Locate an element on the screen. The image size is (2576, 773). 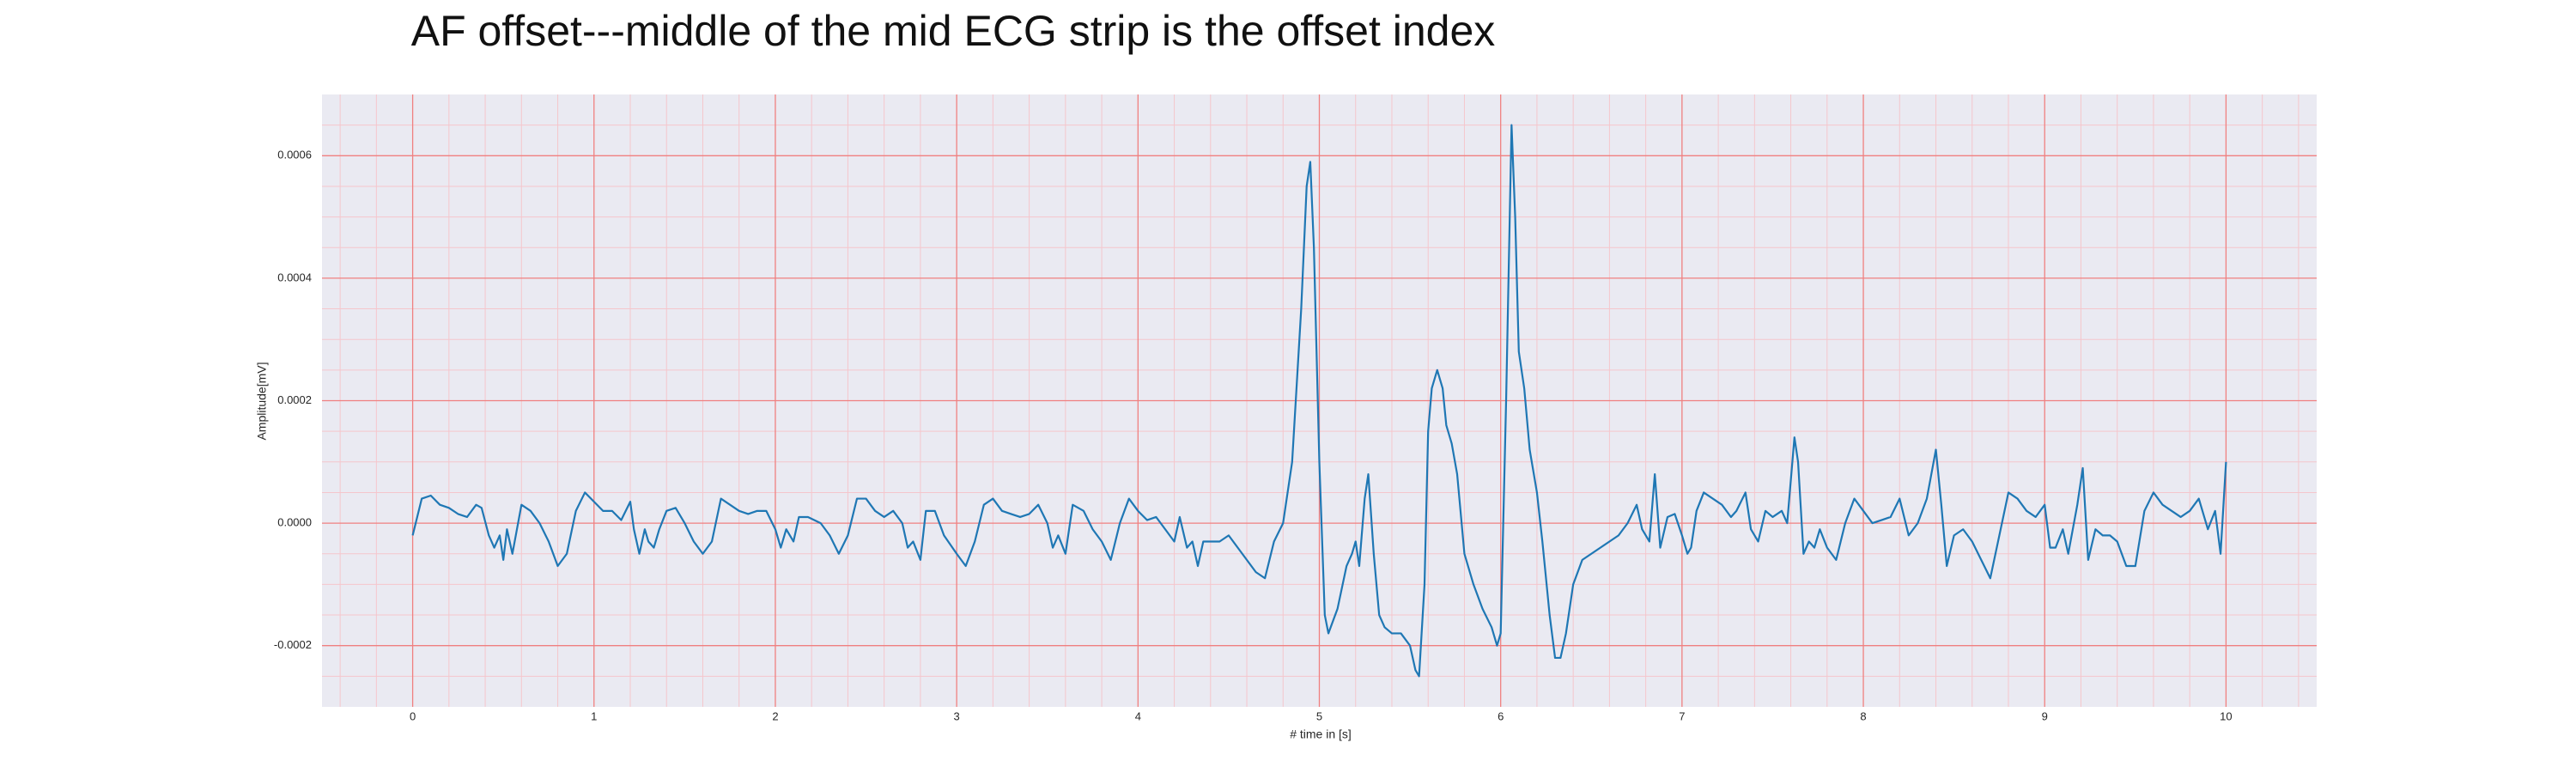
x-tick-label: 0 is located at coordinates (413, 715).